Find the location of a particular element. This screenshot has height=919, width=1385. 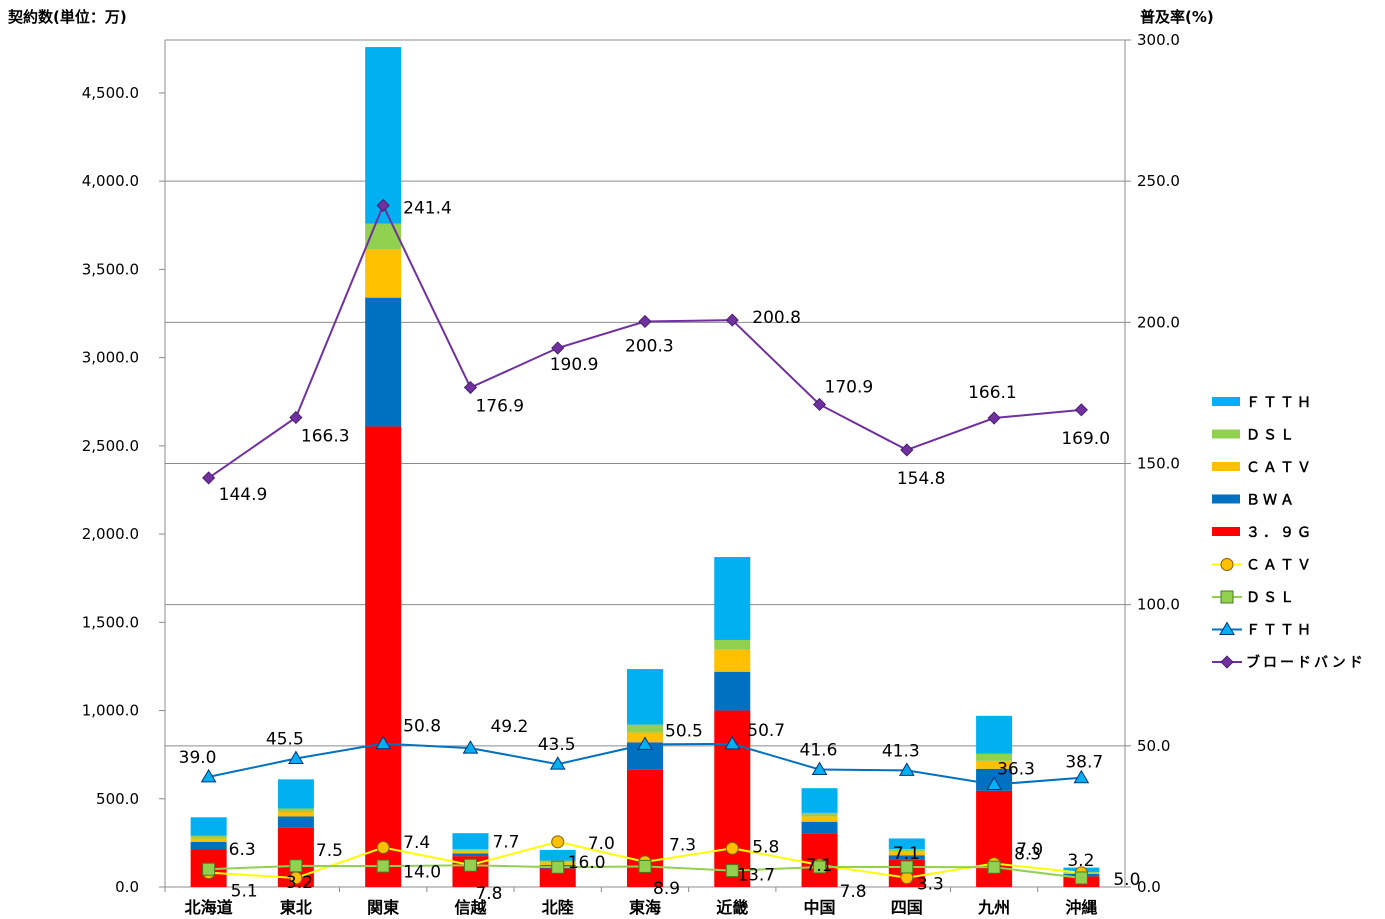

data-label: 7.7 is located at coordinates (505, 842).